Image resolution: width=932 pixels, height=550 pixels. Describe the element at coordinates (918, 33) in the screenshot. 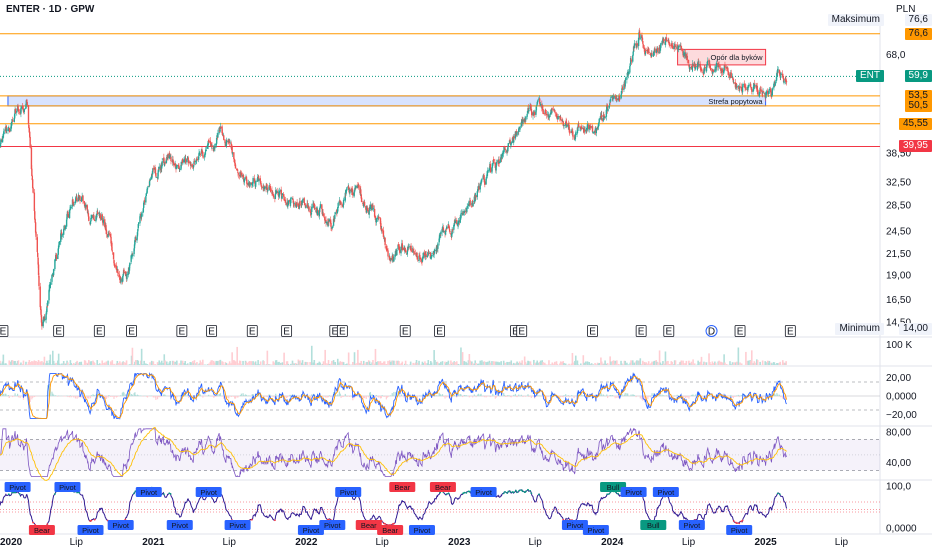

I see `level-label-0: 76,6` at that location.